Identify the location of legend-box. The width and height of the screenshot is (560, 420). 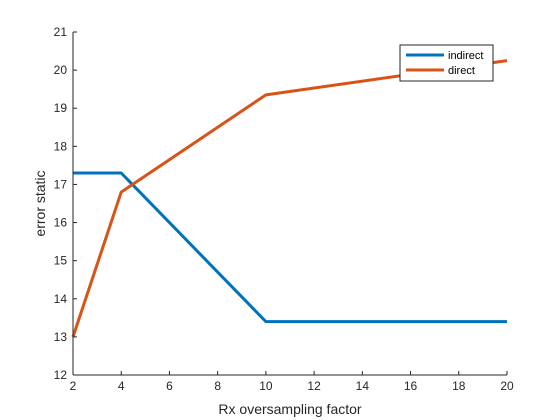
(446, 63).